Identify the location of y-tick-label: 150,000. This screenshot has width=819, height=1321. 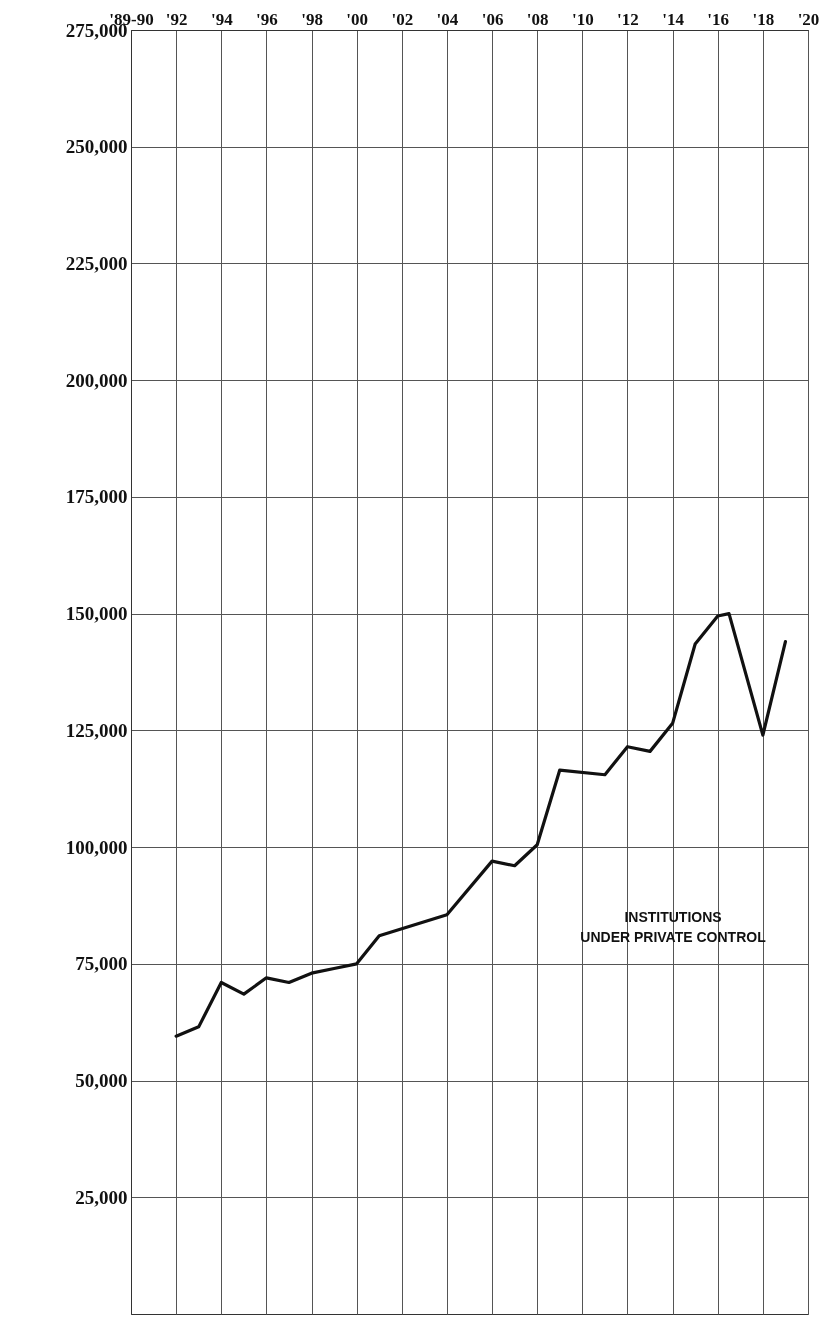
(96, 614).